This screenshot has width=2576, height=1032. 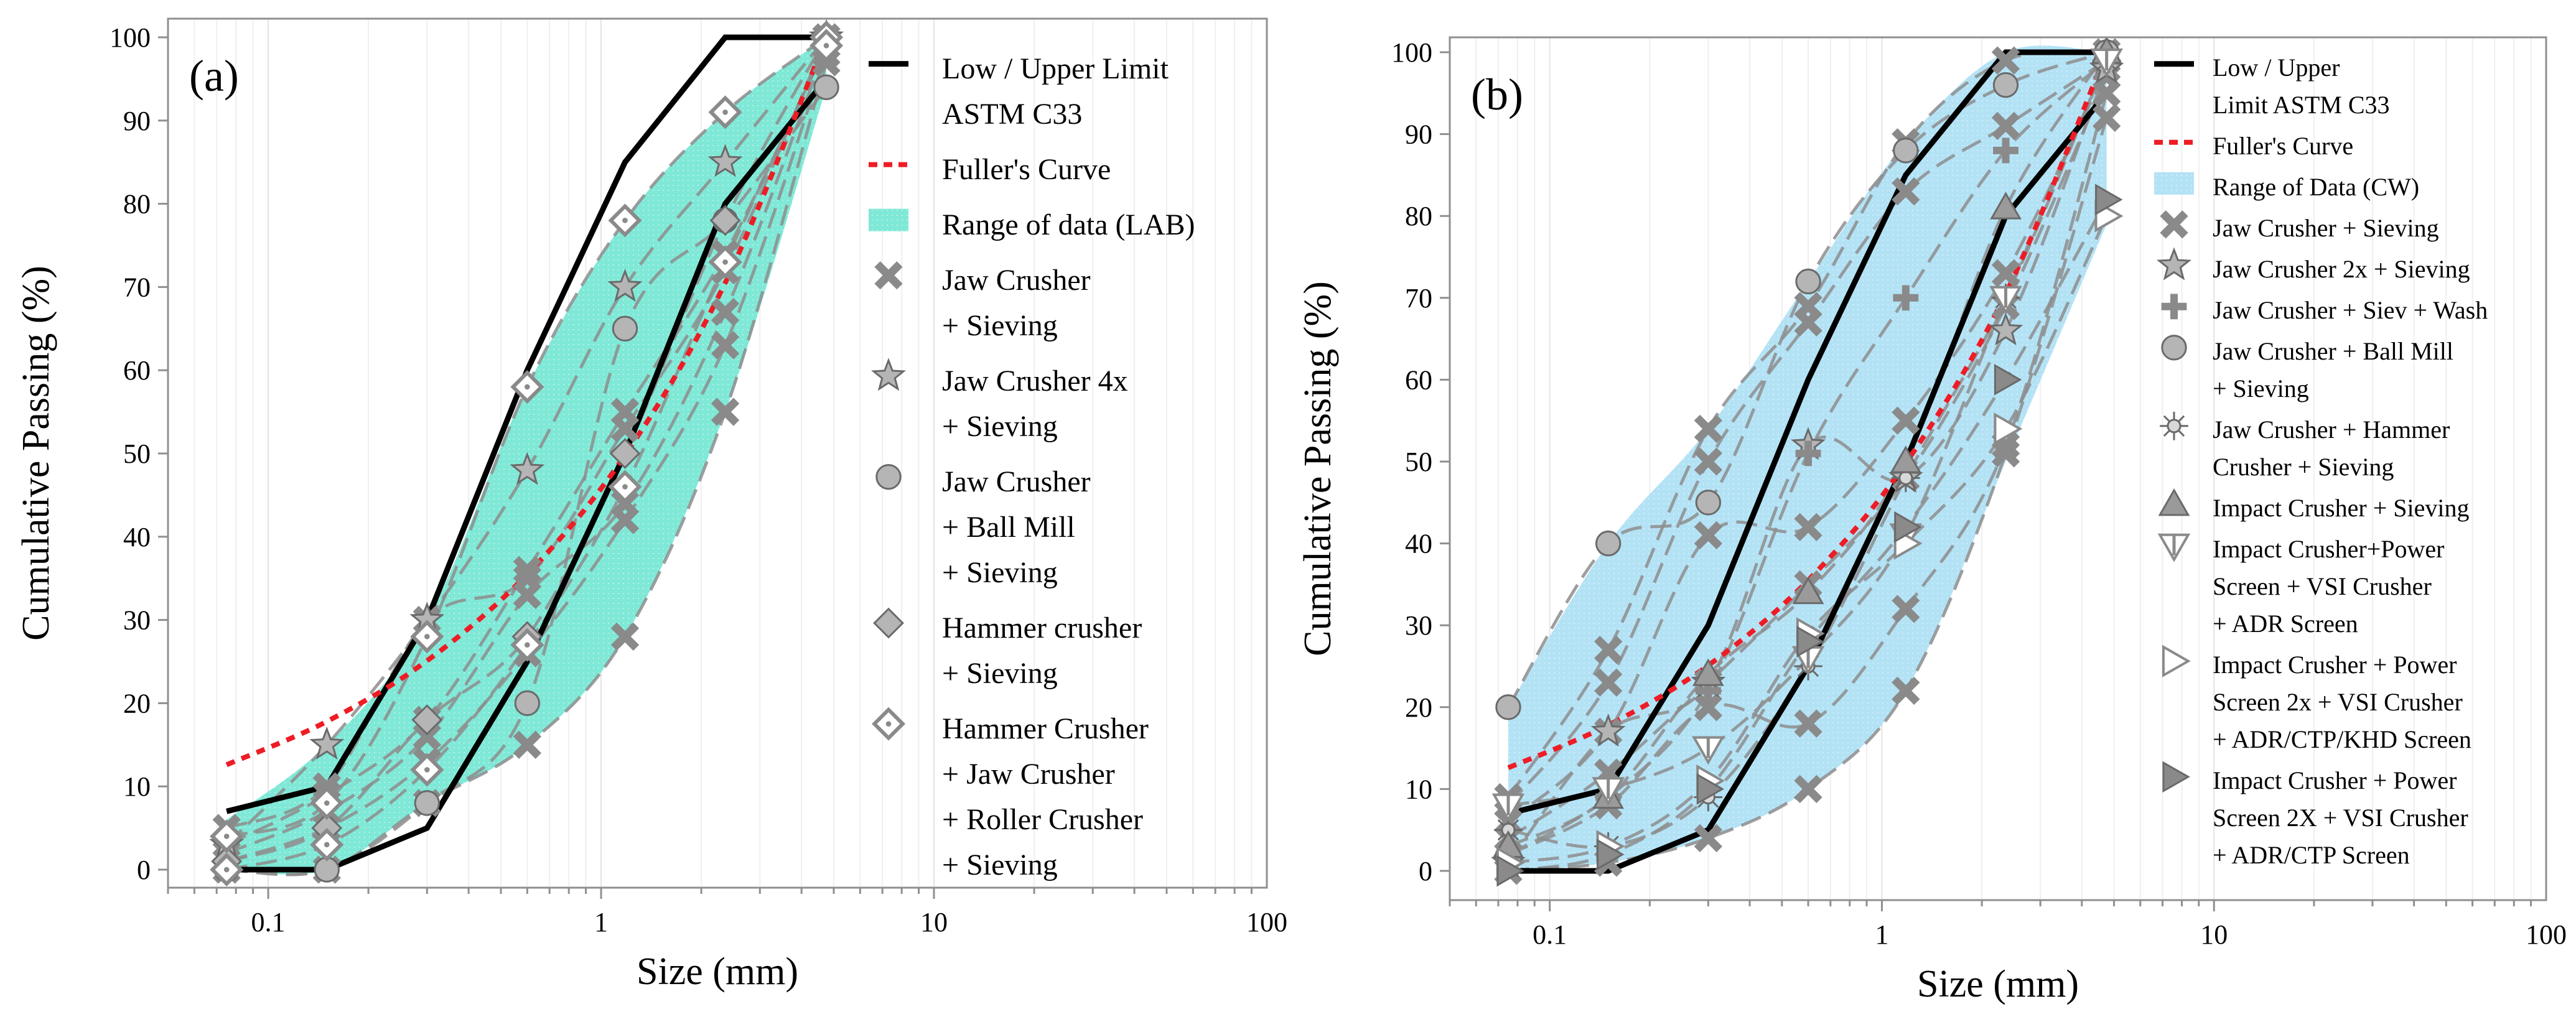 I want to click on x-axis-title: Size (mm), so click(x=1998, y=984).